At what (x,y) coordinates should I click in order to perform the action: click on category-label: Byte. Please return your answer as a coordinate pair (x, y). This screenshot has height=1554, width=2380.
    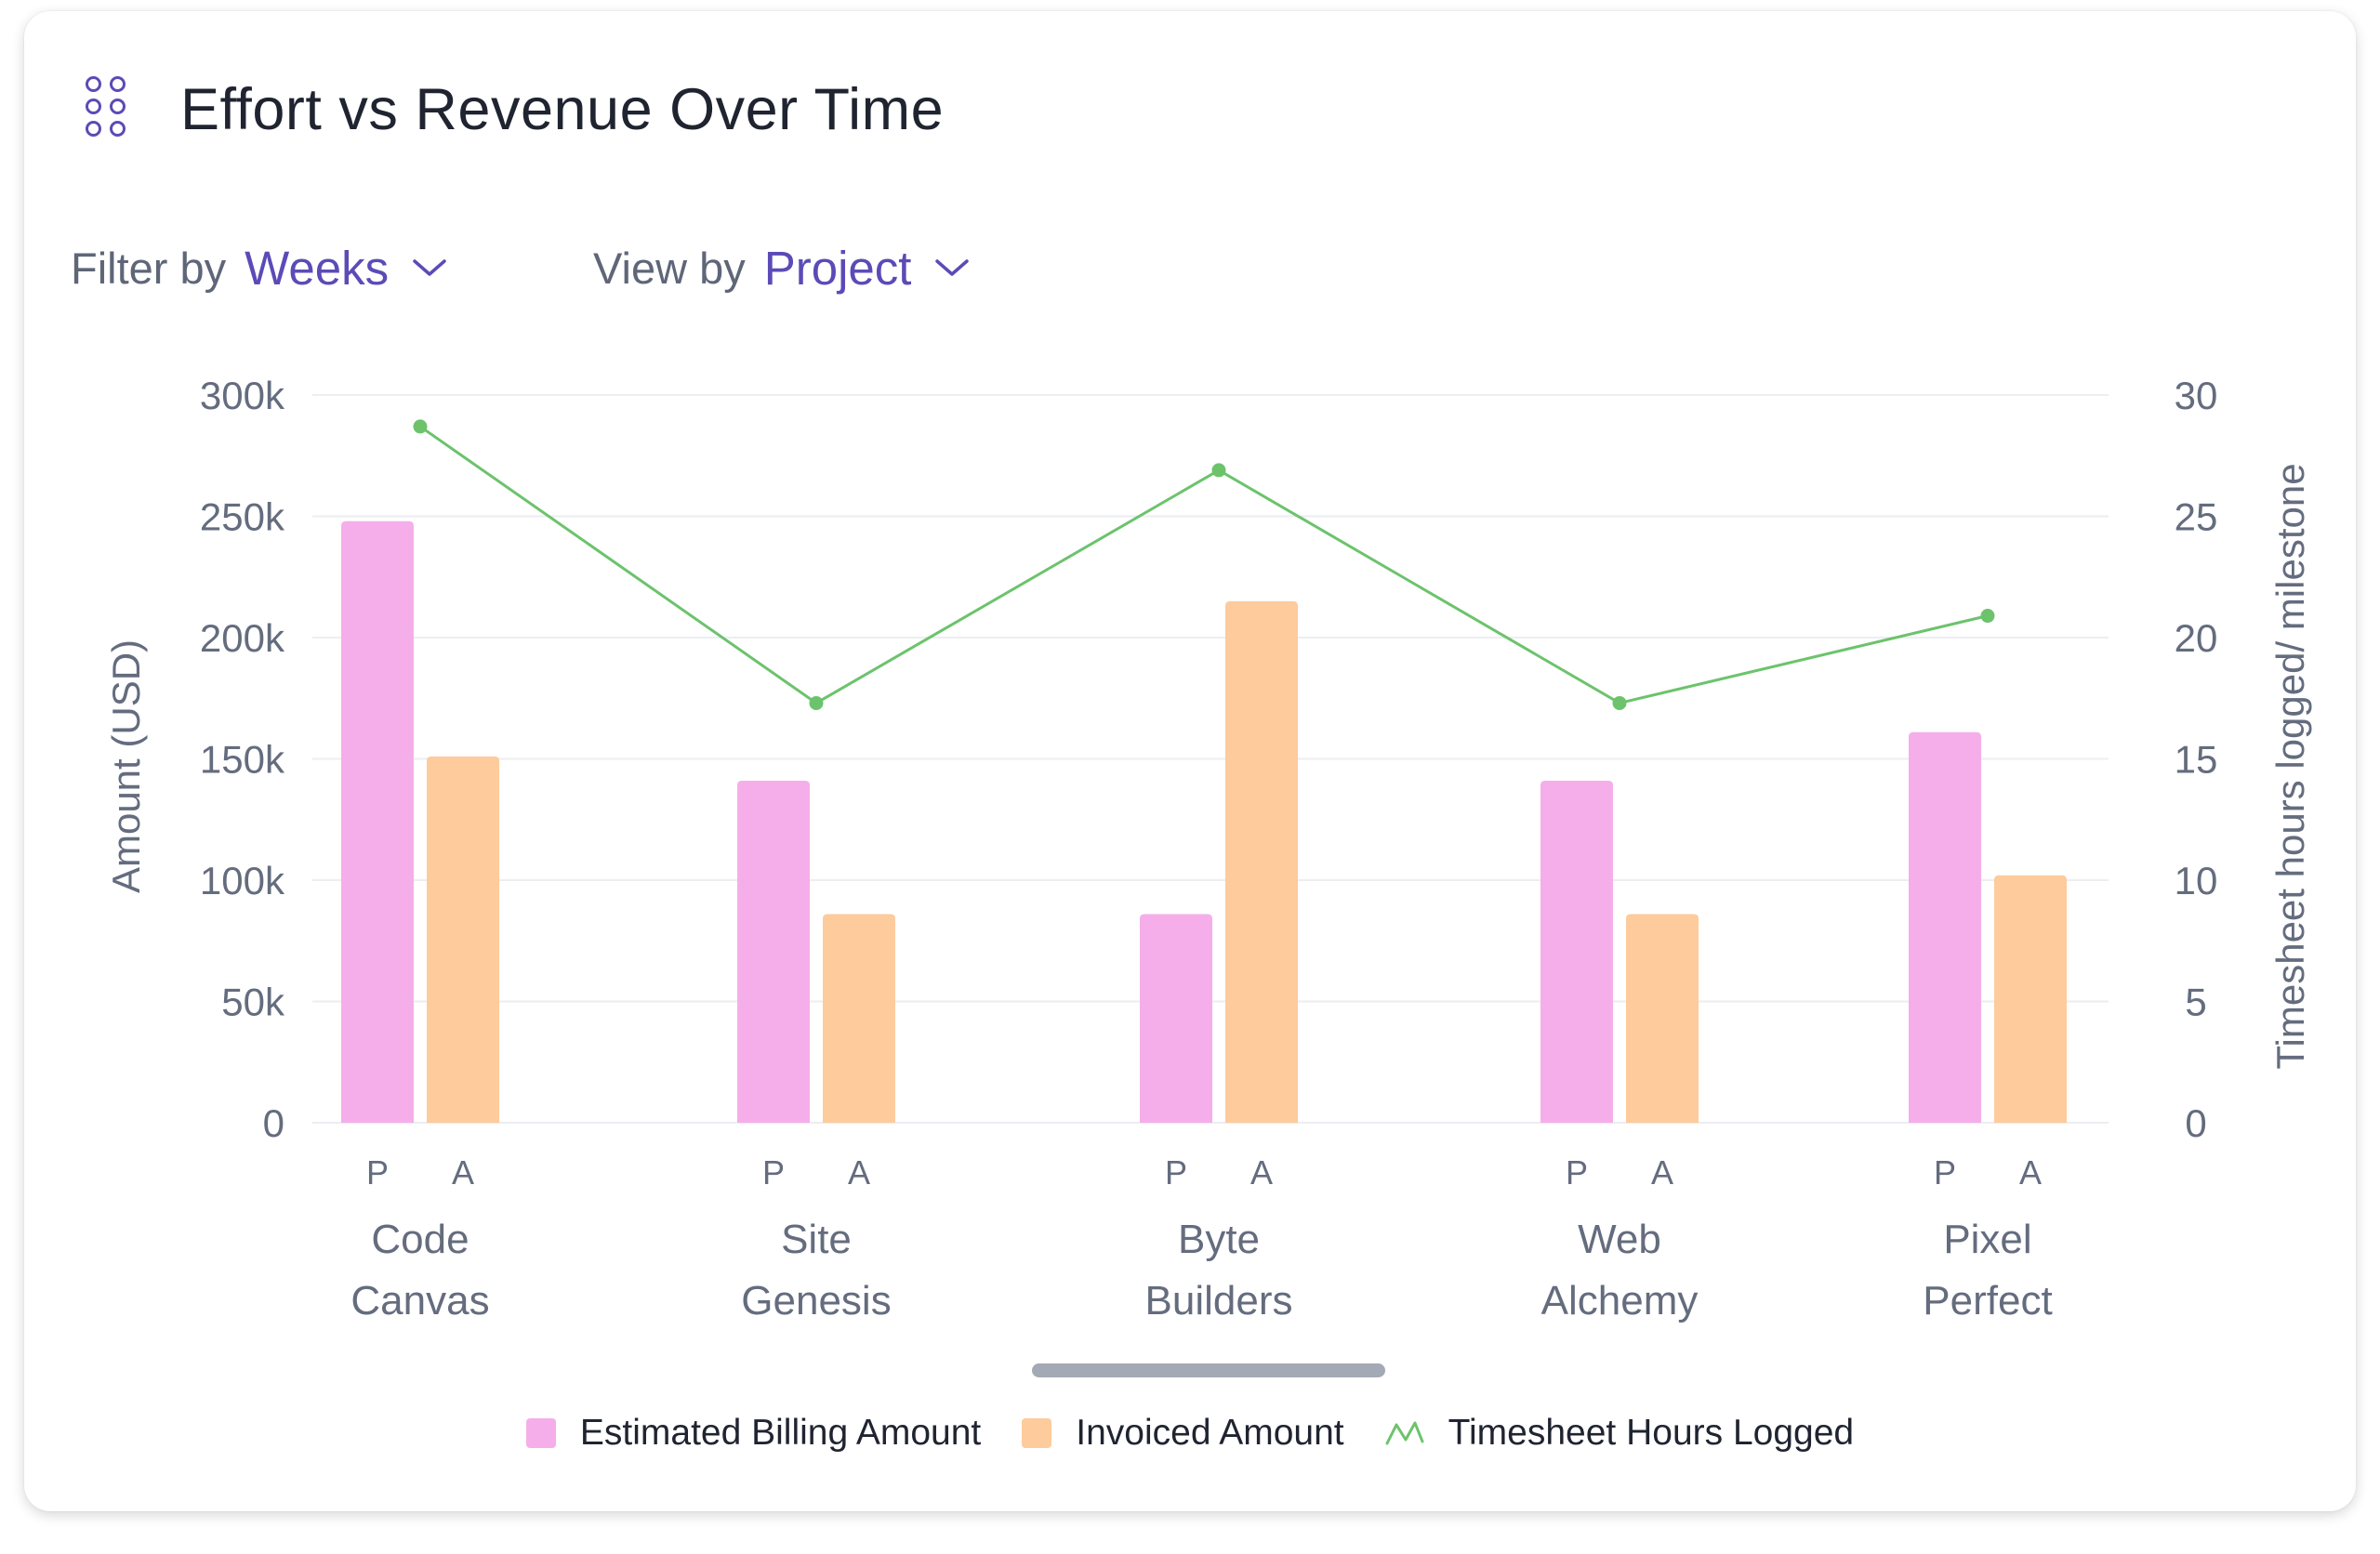
    Looking at the image, I should click on (1219, 1239).